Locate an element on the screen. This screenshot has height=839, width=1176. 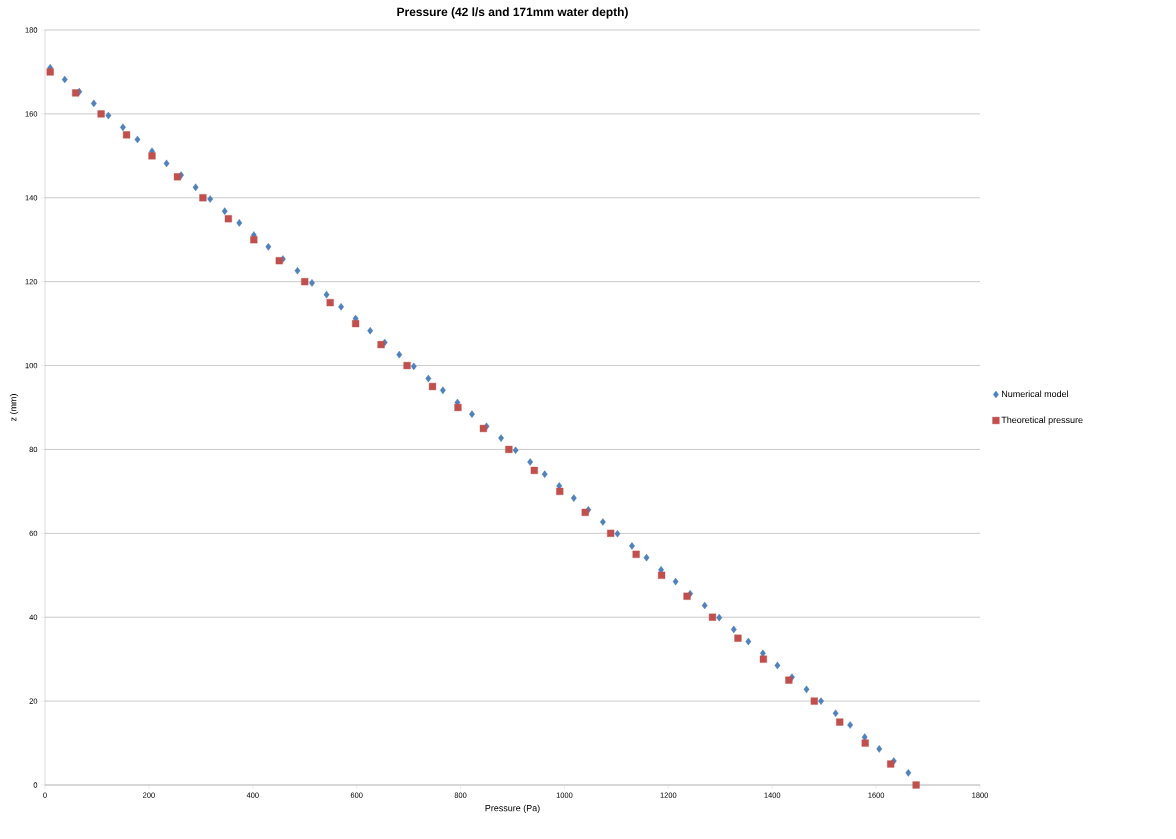
x-axis-title: Pressure (Pa) is located at coordinates (512, 809).